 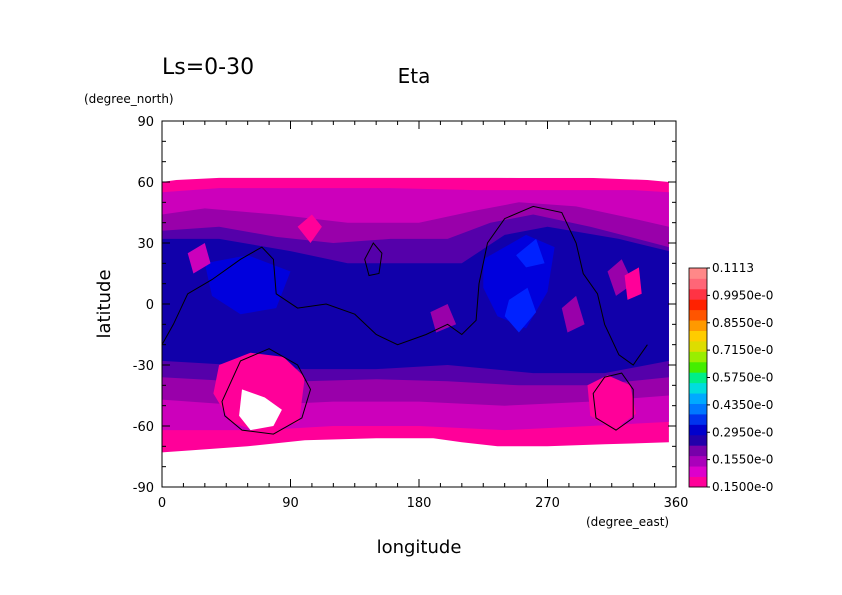 What do you see at coordinates (530, 253) in the screenshot?
I see `region-bright-blue-north` at bounding box center [530, 253].